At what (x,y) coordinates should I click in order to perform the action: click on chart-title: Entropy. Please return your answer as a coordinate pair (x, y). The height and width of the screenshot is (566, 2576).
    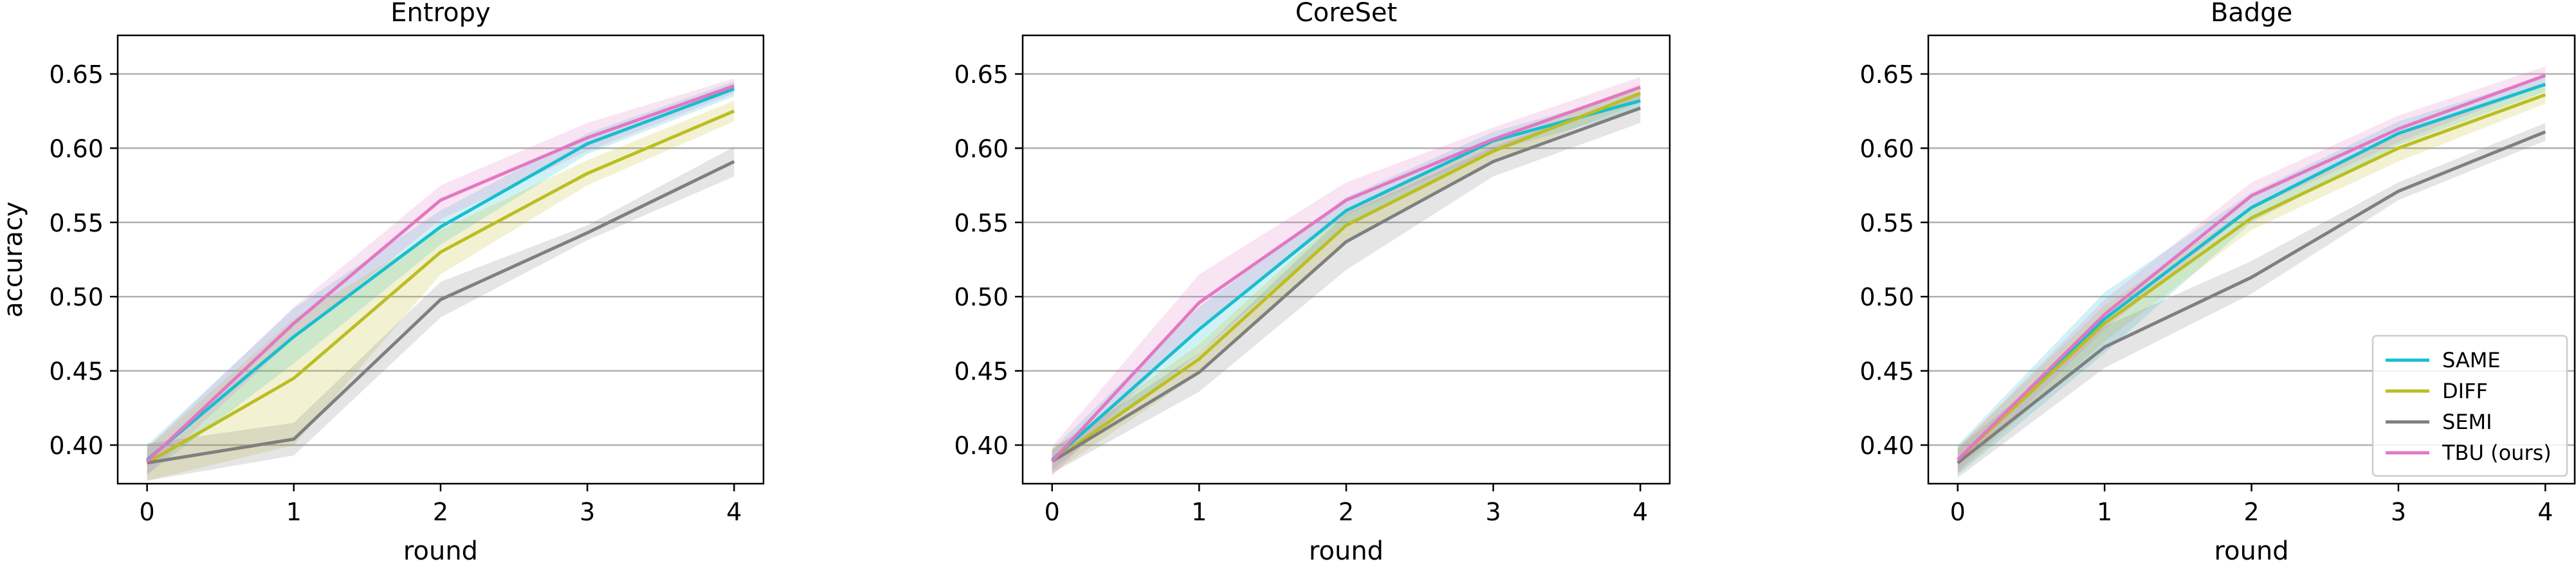
    Looking at the image, I should click on (440, 14).